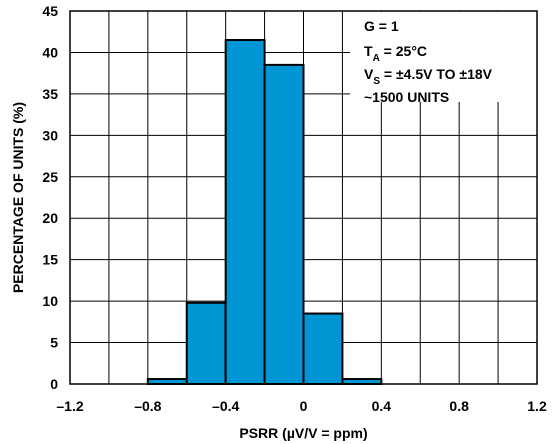 This screenshot has width=556, height=444. Describe the element at coordinates (395, 53) in the screenshot. I see `annotation-line: TA = 25°C` at that location.